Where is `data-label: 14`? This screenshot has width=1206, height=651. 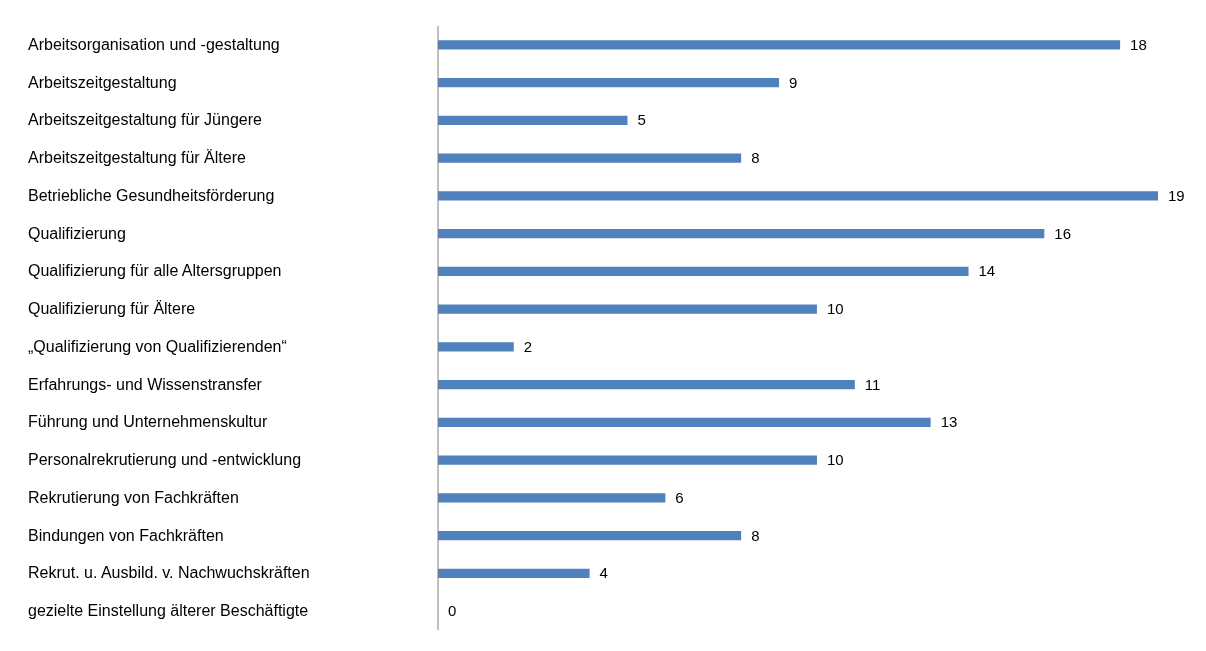
data-label: 14 is located at coordinates (987, 271).